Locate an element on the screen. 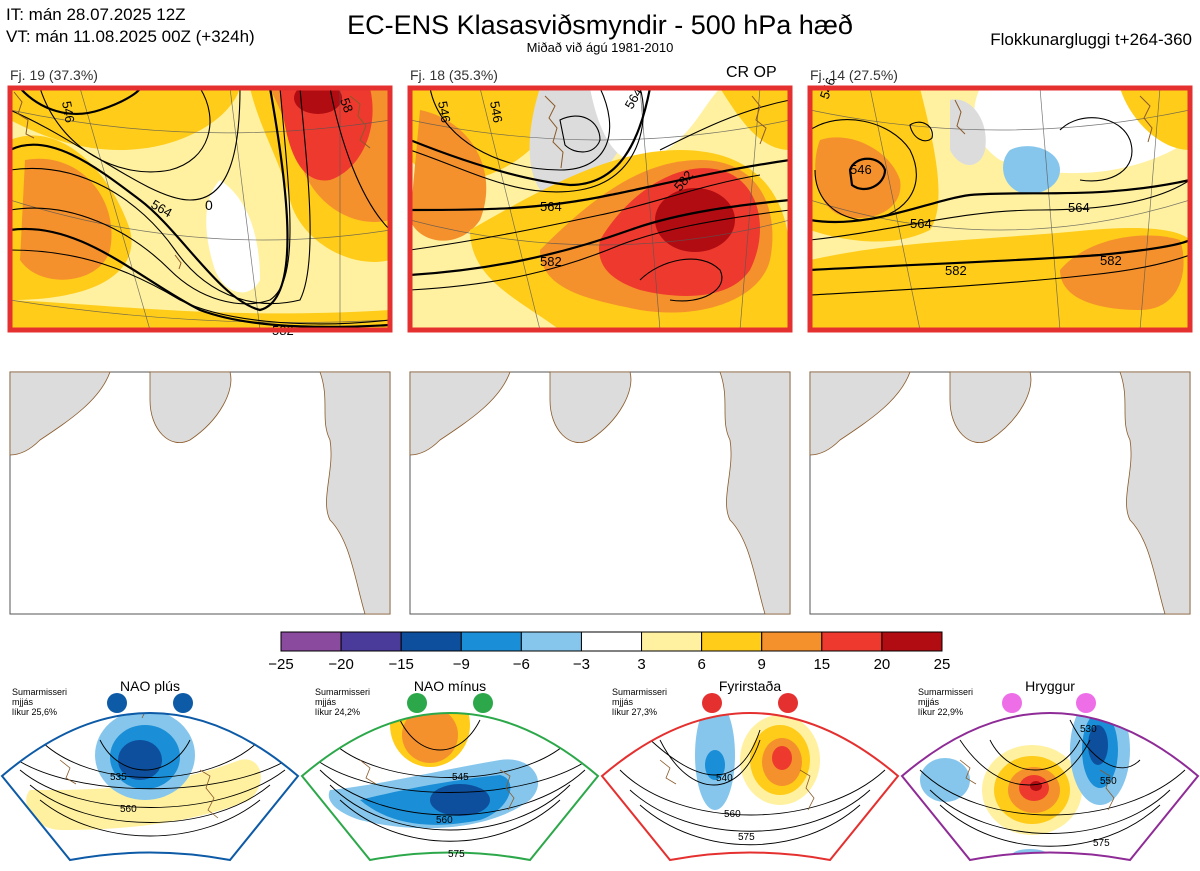  colorbar-tick-label: −15 is located at coordinates (400, 664).